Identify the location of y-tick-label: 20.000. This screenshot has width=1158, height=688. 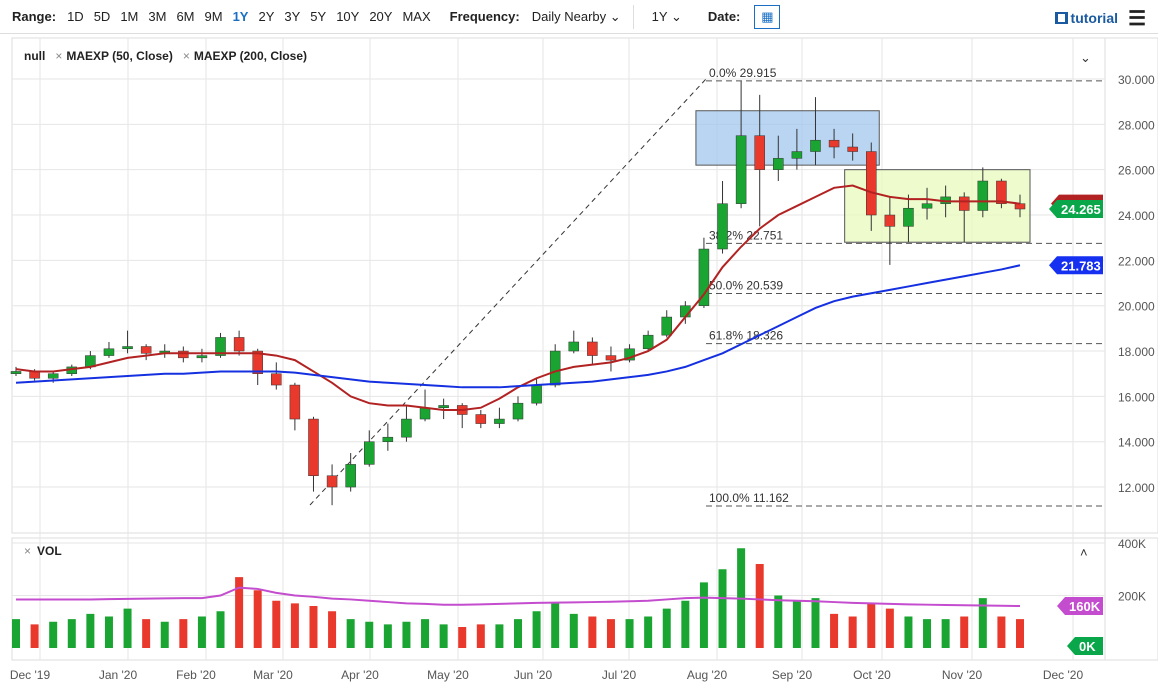
(1136, 307).